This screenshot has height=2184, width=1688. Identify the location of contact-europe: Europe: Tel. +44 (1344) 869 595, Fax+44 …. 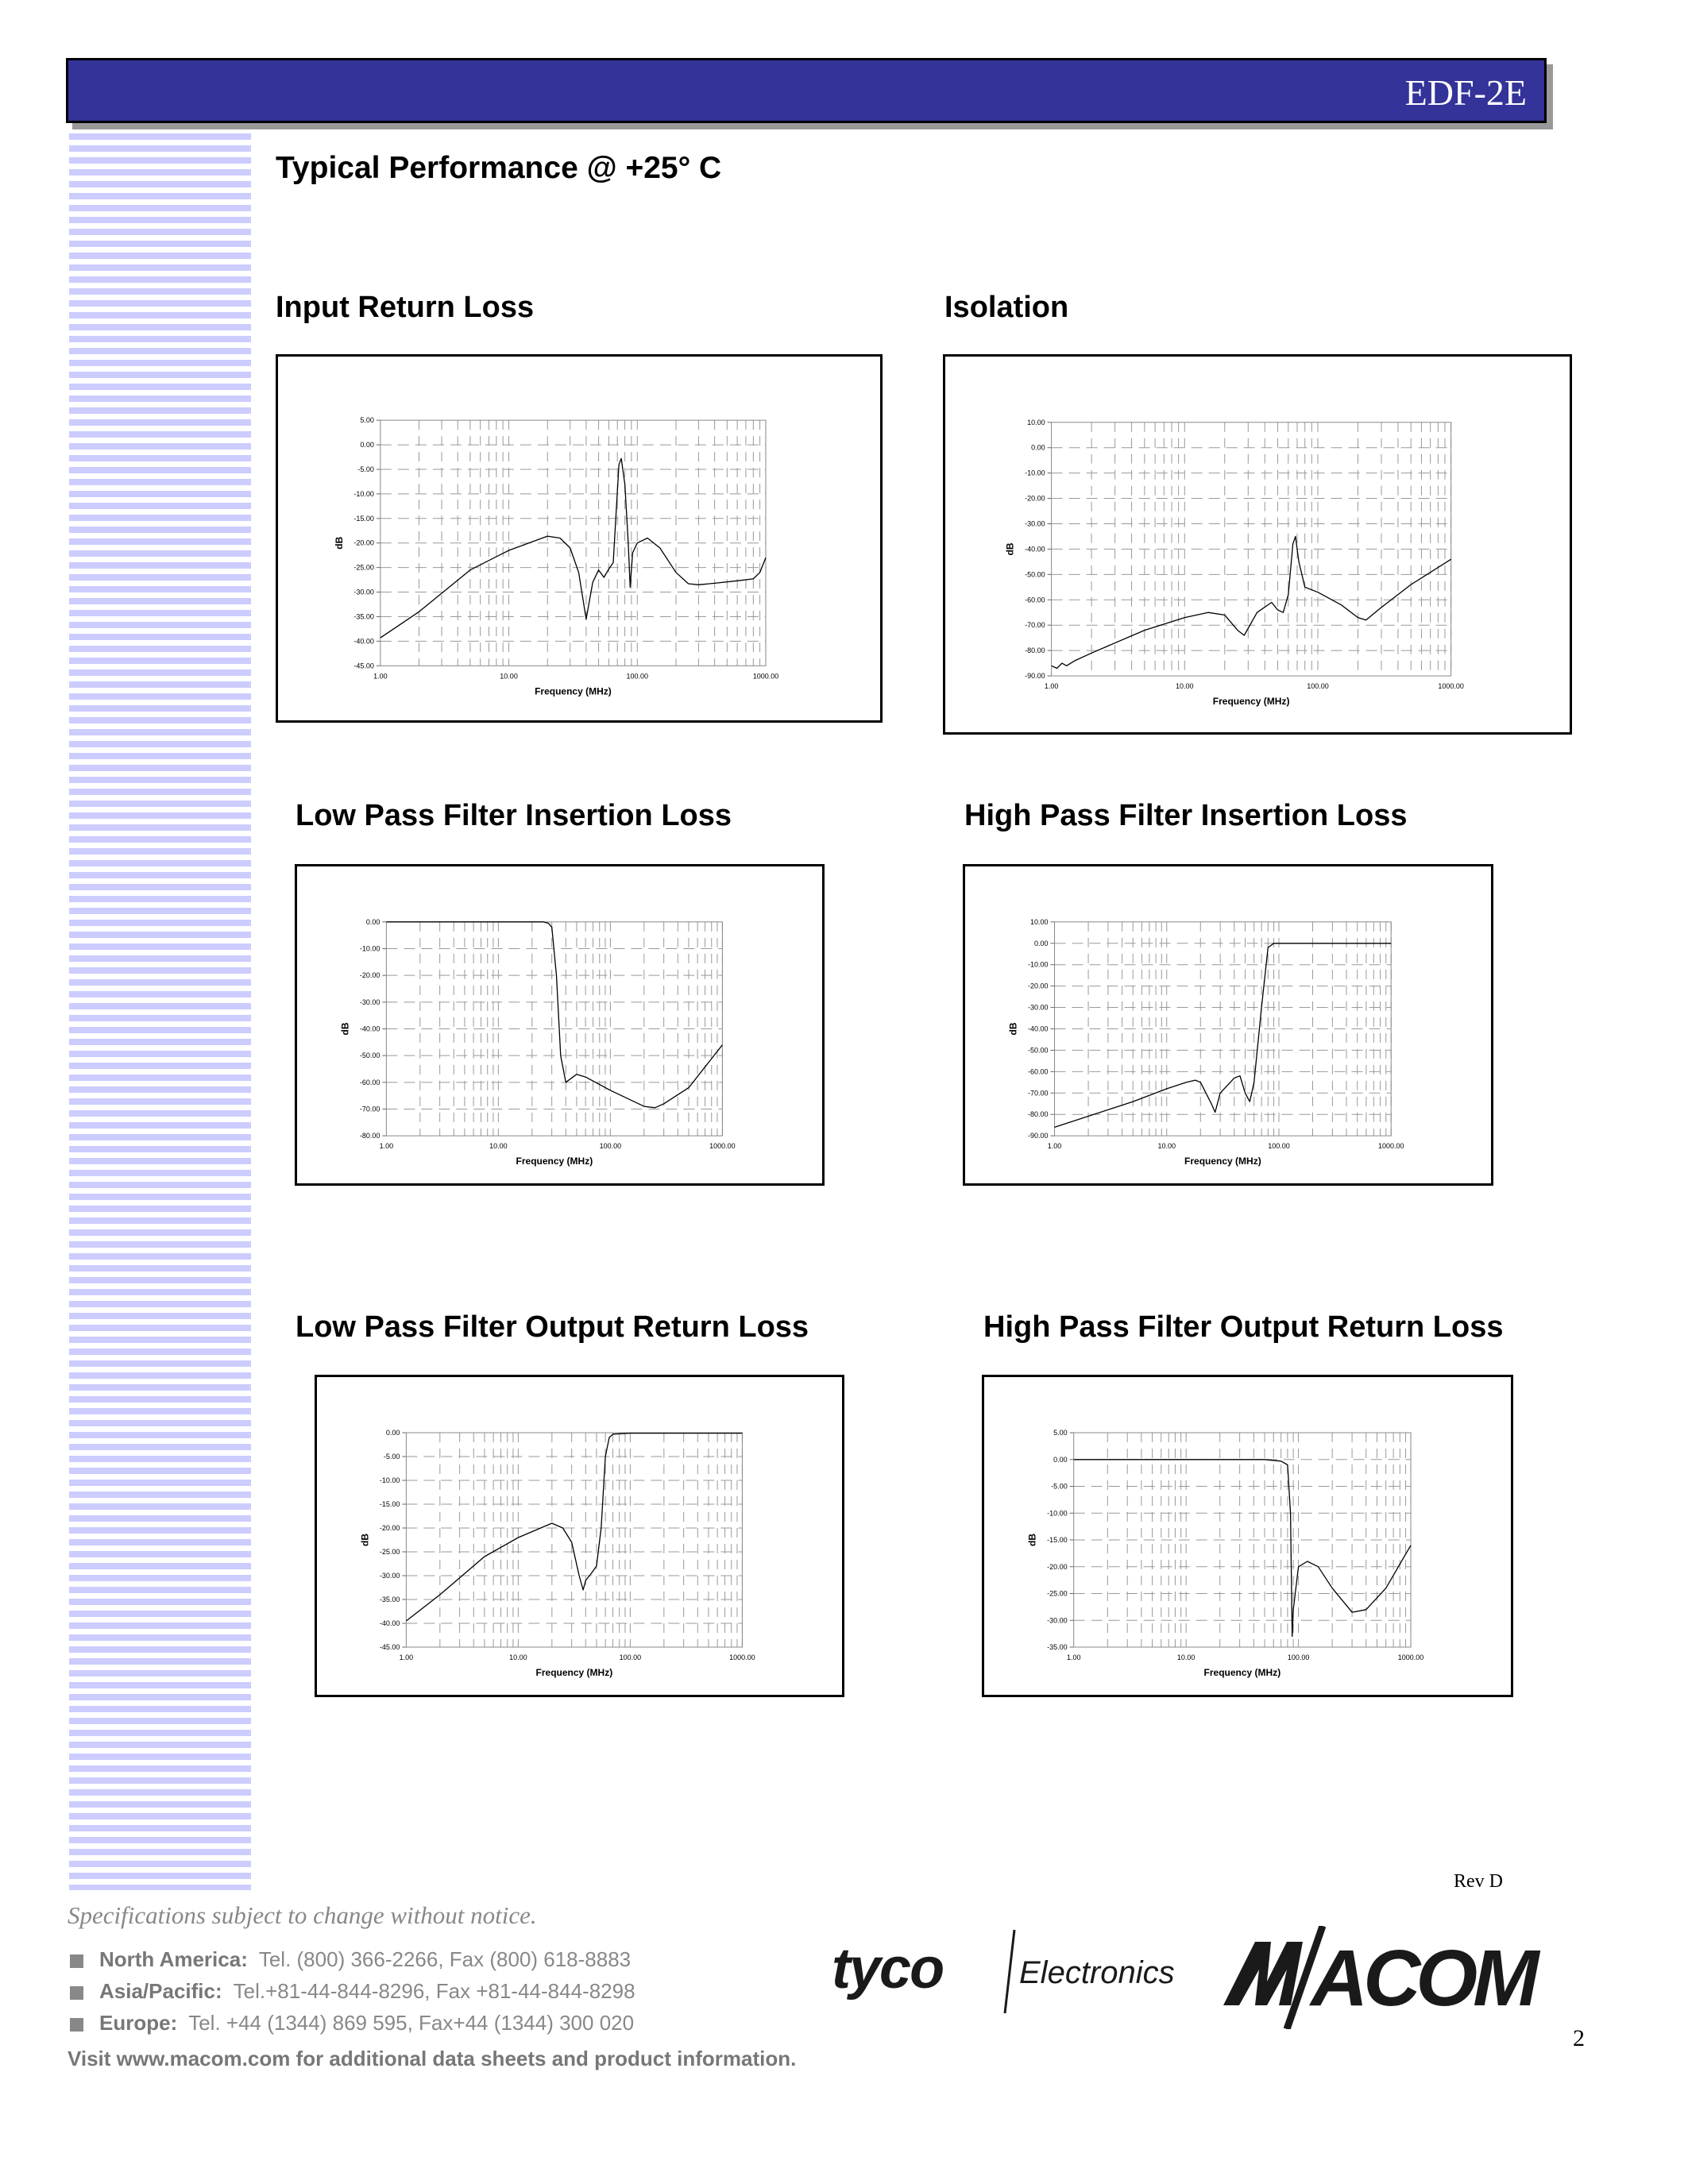
(352, 2023).